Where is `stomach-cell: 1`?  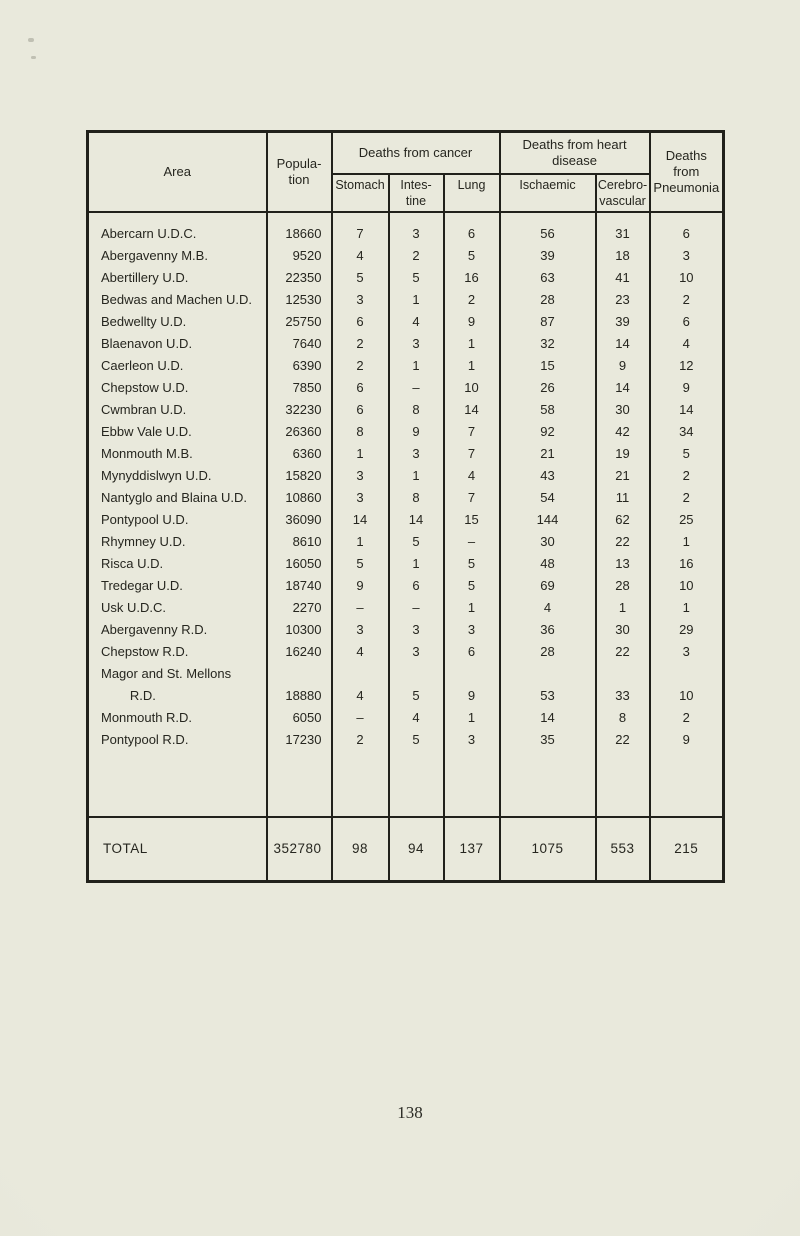
stomach-cell: 1 is located at coordinates (360, 453).